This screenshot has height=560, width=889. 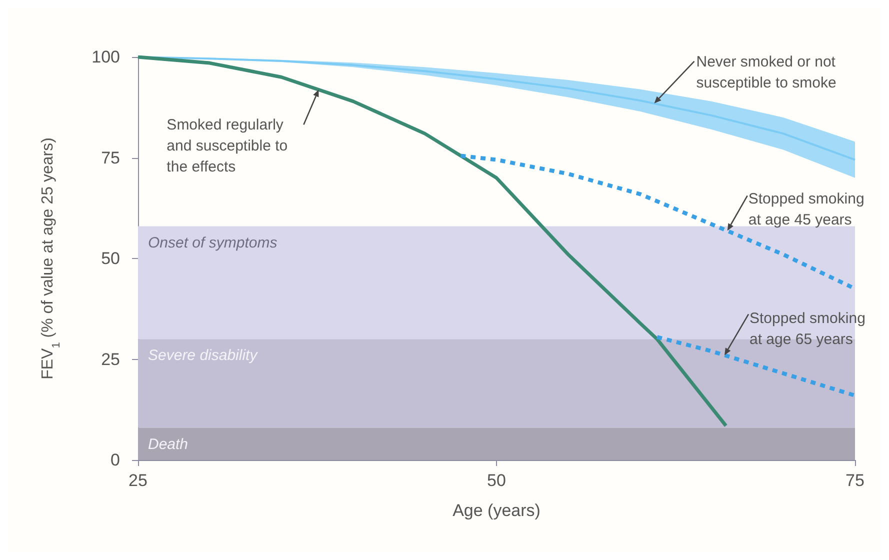 What do you see at coordinates (110, 158) in the screenshot?
I see `y-tick-label: 75` at bounding box center [110, 158].